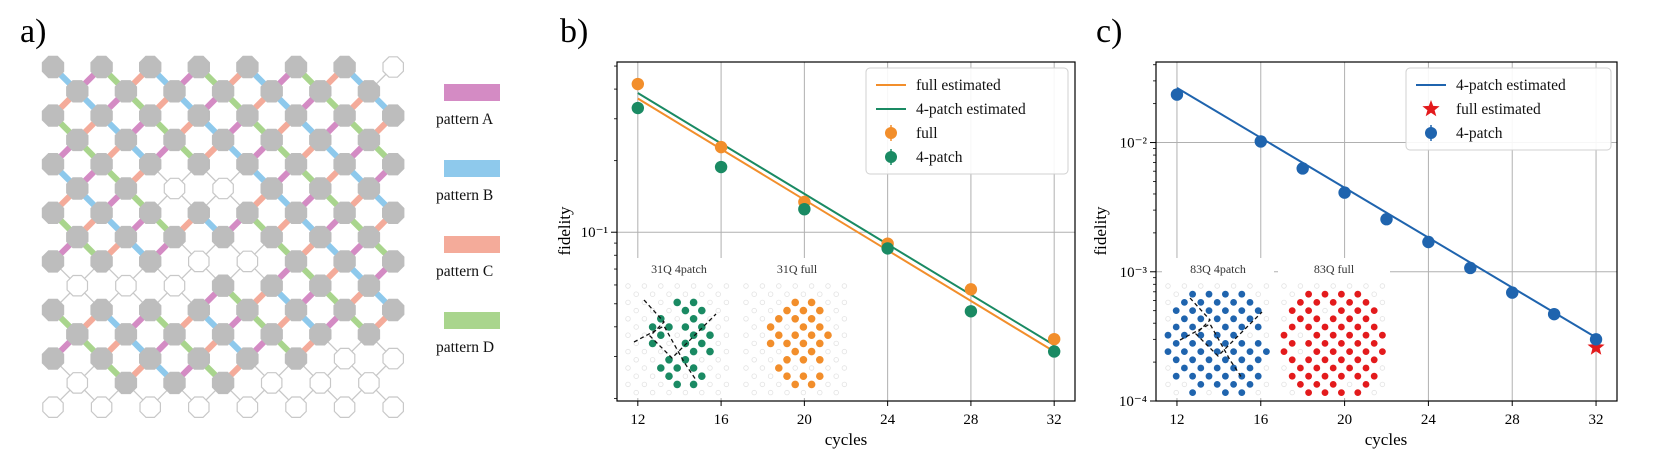  I want to click on legend-point-marker, so click(891, 133).